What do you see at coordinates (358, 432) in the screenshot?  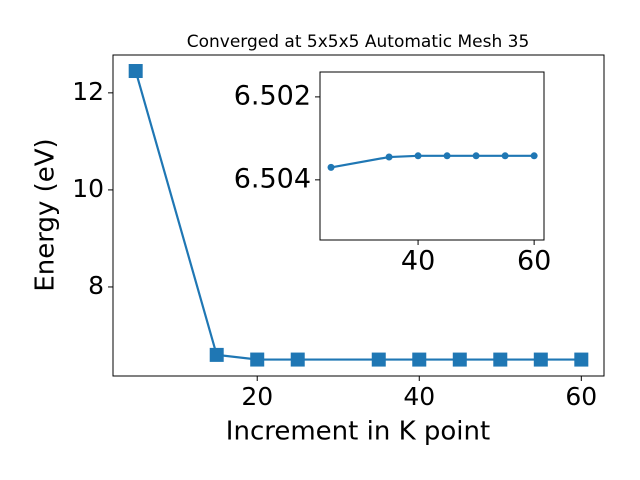 I see `x-axis-label: Increment in K point` at bounding box center [358, 432].